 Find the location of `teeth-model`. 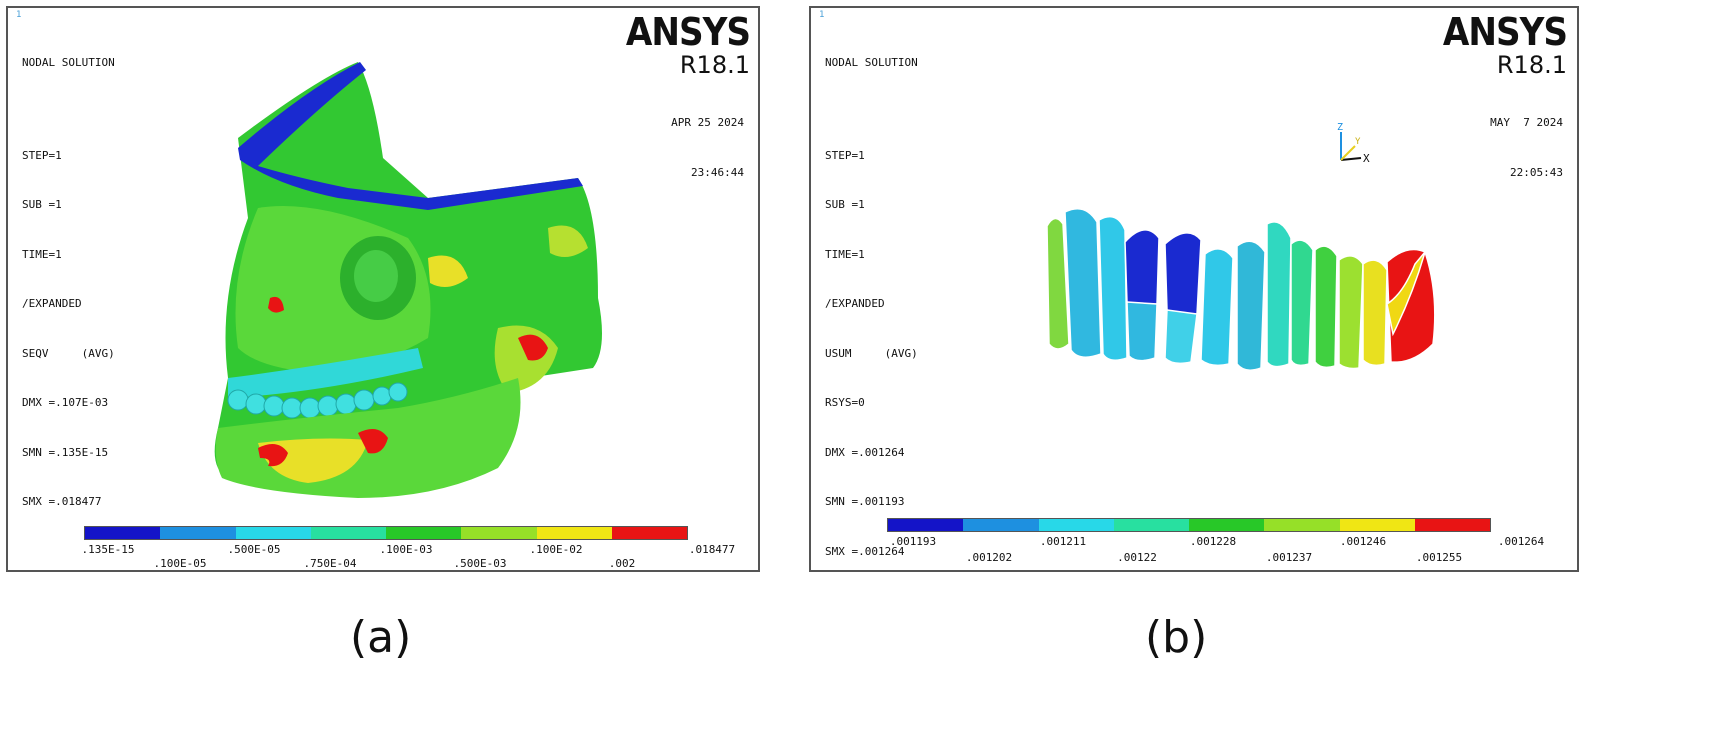

teeth-model is located at coordinates (1241, 289).